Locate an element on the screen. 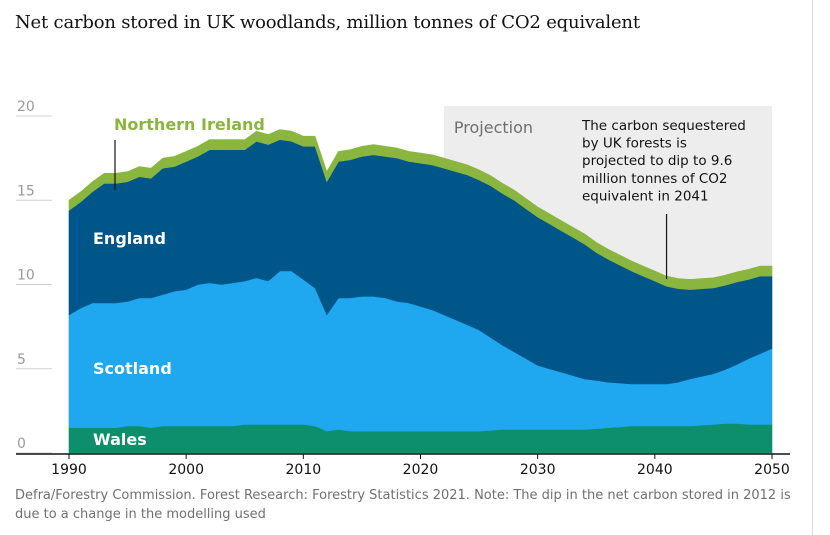  x-tick-label: 2040 is located at coordinates (655, 470).